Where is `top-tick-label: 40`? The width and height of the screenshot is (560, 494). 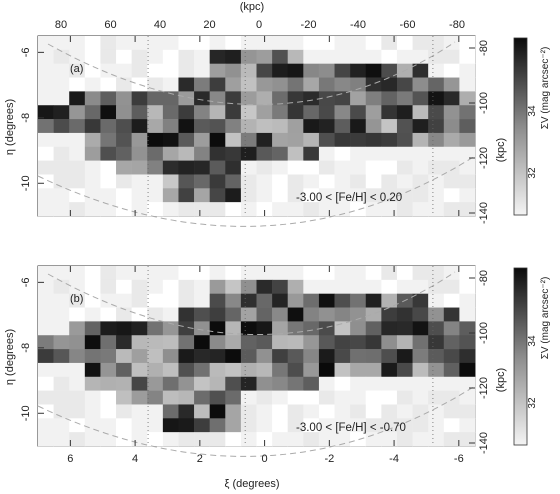
top-tick-label: 40 is located at coordinates (160, 25).